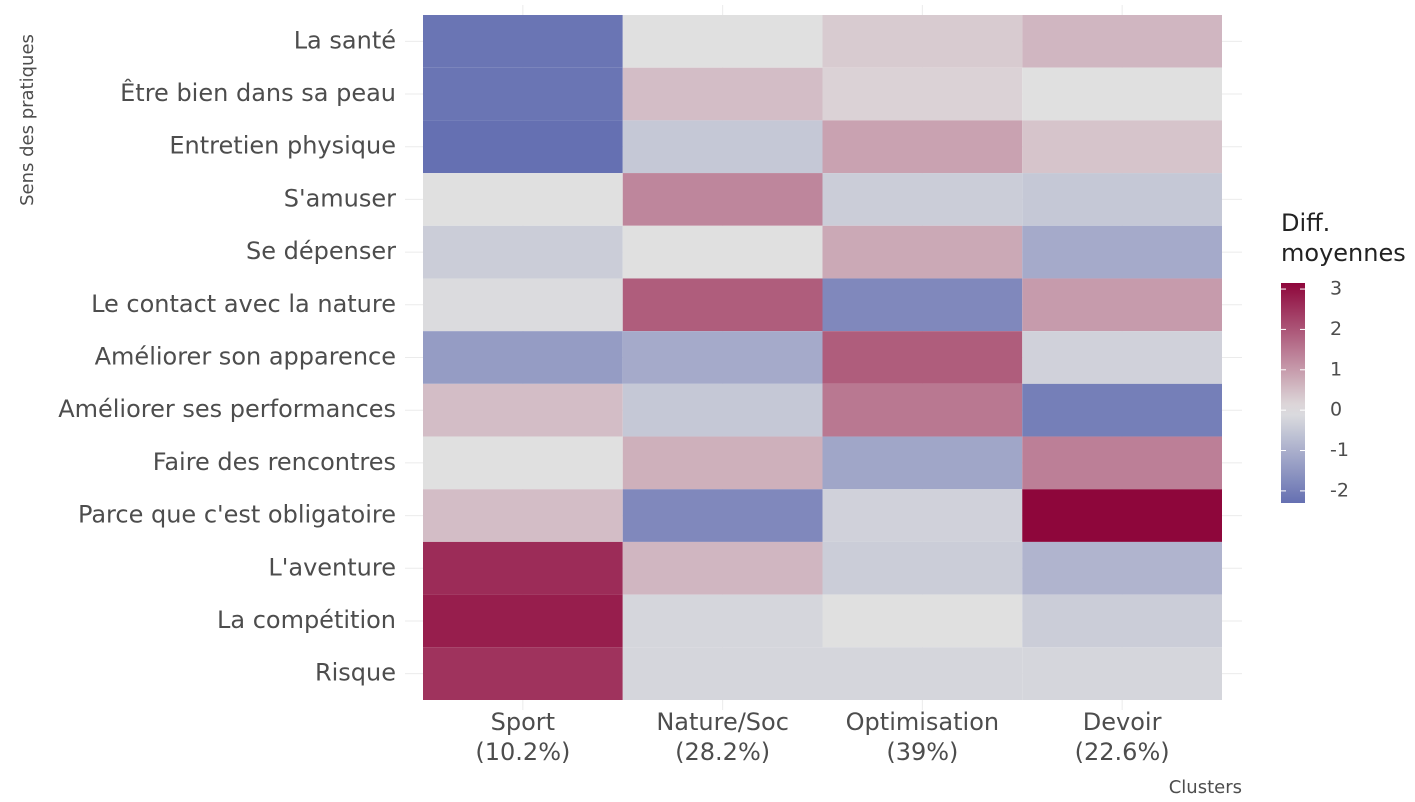 The width and height of the screenshot is (1415, 802). Describe the element at coordinates (1336, 369) in the screenshot. I see `legend-tick-label: 1` at that location.